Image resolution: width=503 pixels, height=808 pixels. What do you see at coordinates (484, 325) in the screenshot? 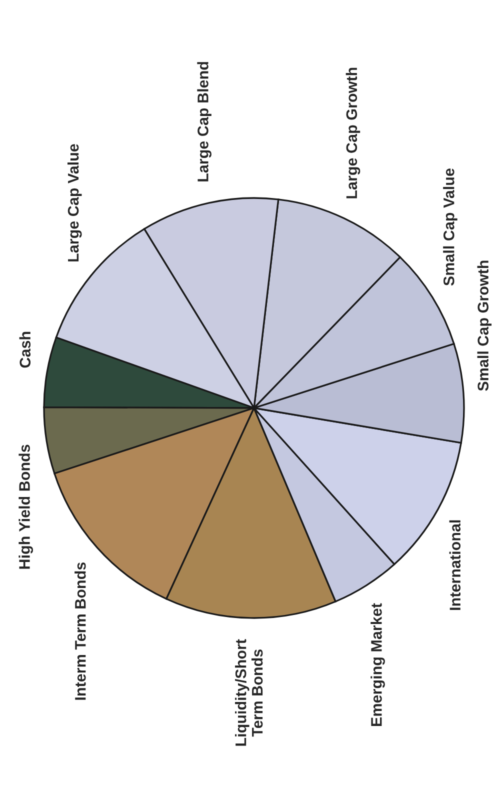
I see `slice-label: Small Cap Growth` at bounding box center [484, 325].